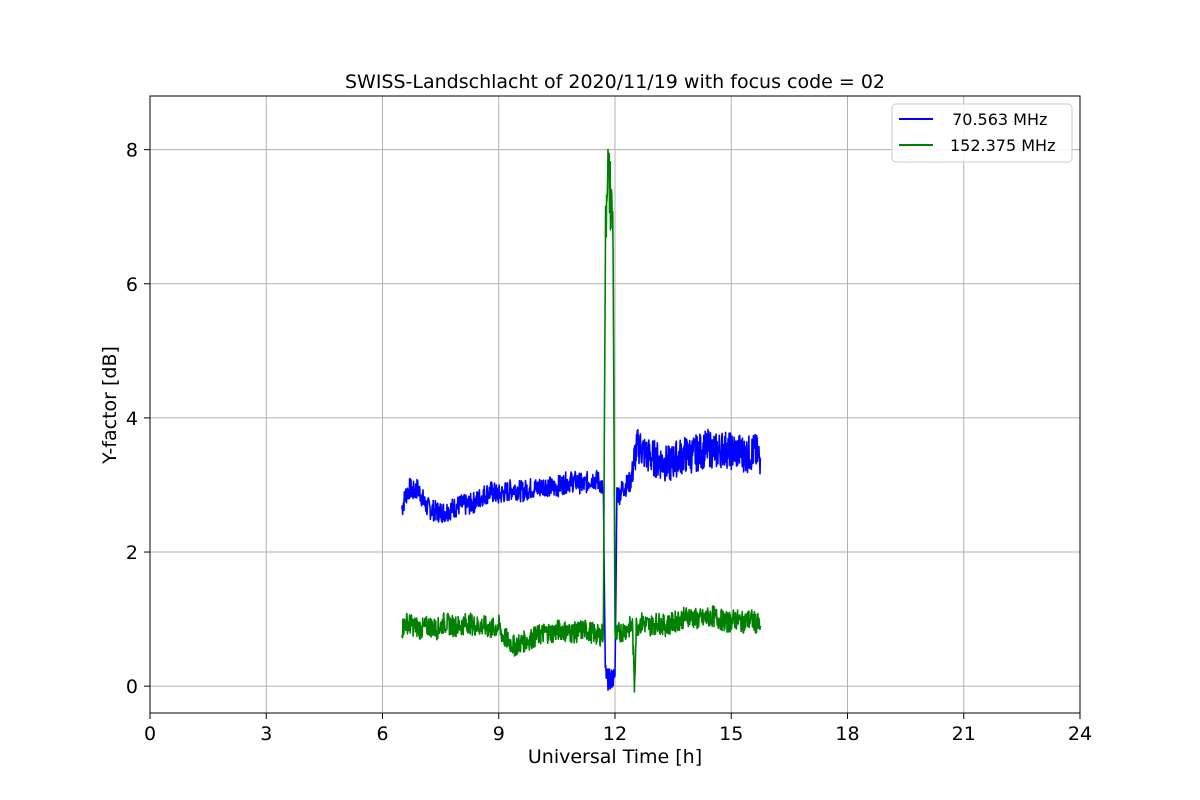  I want to click on x-tick-label: 3, so click(266, 734).